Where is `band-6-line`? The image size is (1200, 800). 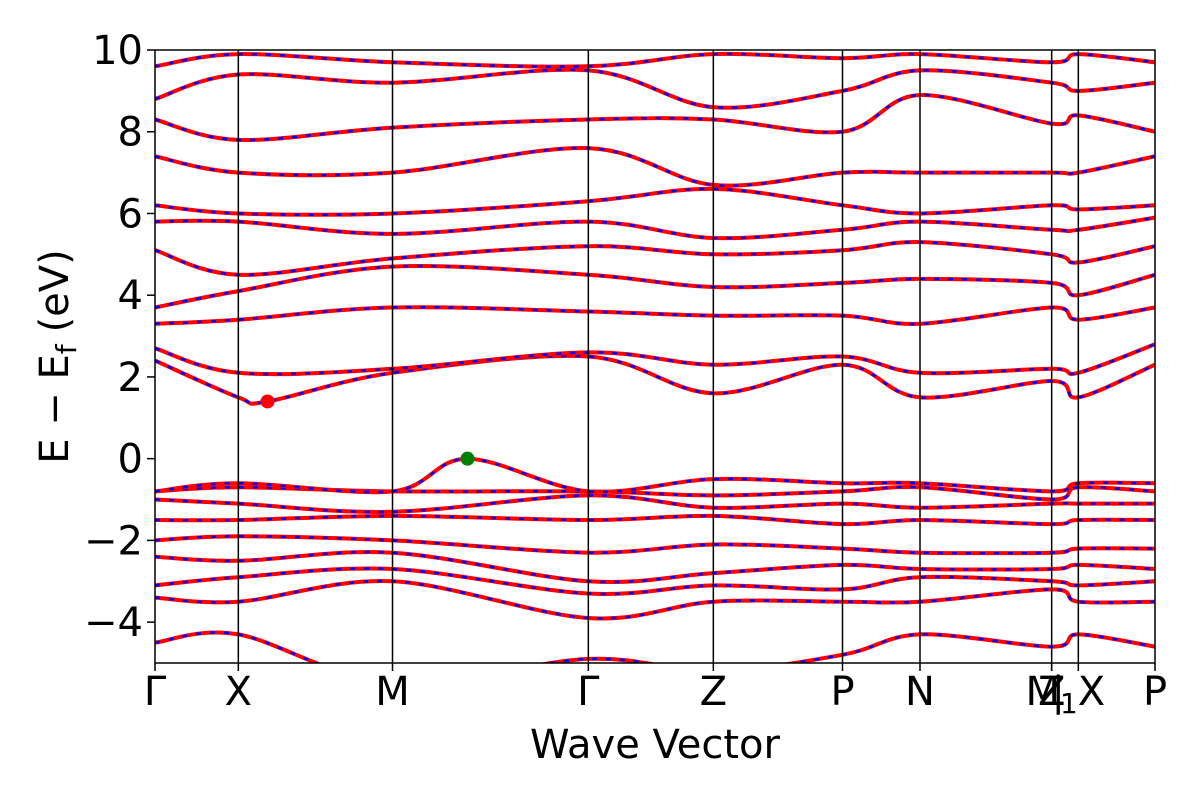 band-6-line is located at coordinates (655, 520).